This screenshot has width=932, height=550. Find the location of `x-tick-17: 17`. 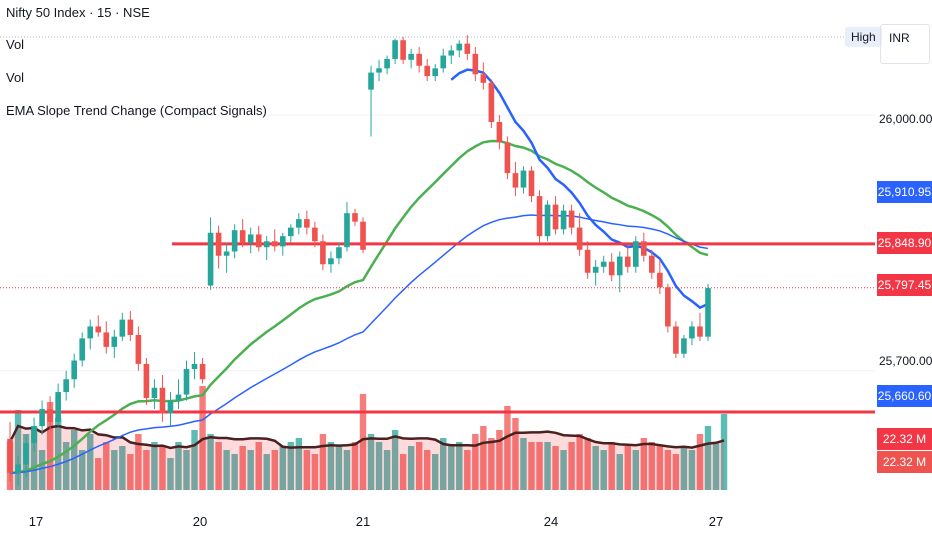

x-tick-17: 17 is located at coordinates (36, 521).